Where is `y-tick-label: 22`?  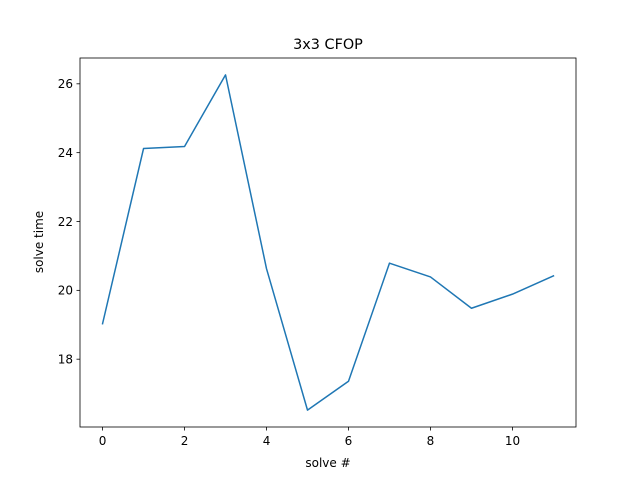
y-tick-label: 22 is located at coordinates (65, 222).